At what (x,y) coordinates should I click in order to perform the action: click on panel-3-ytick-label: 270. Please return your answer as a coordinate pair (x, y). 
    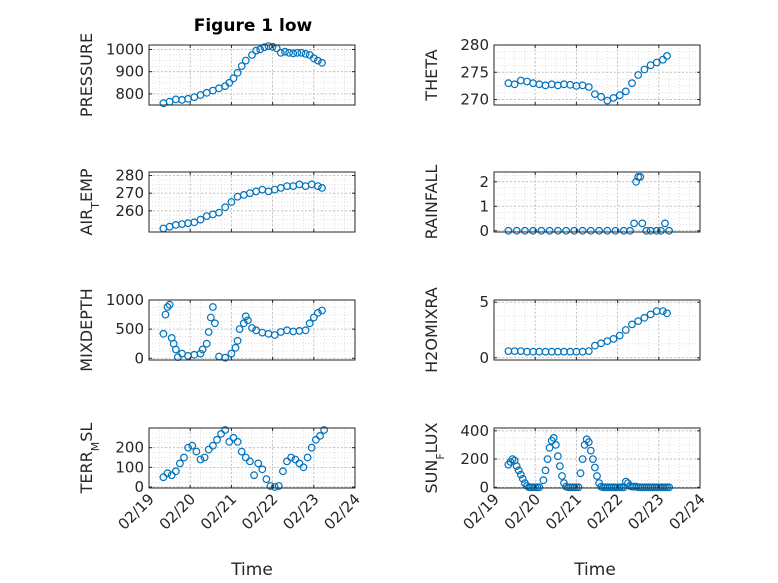
    Looking at the image, I should click on (129, 193).